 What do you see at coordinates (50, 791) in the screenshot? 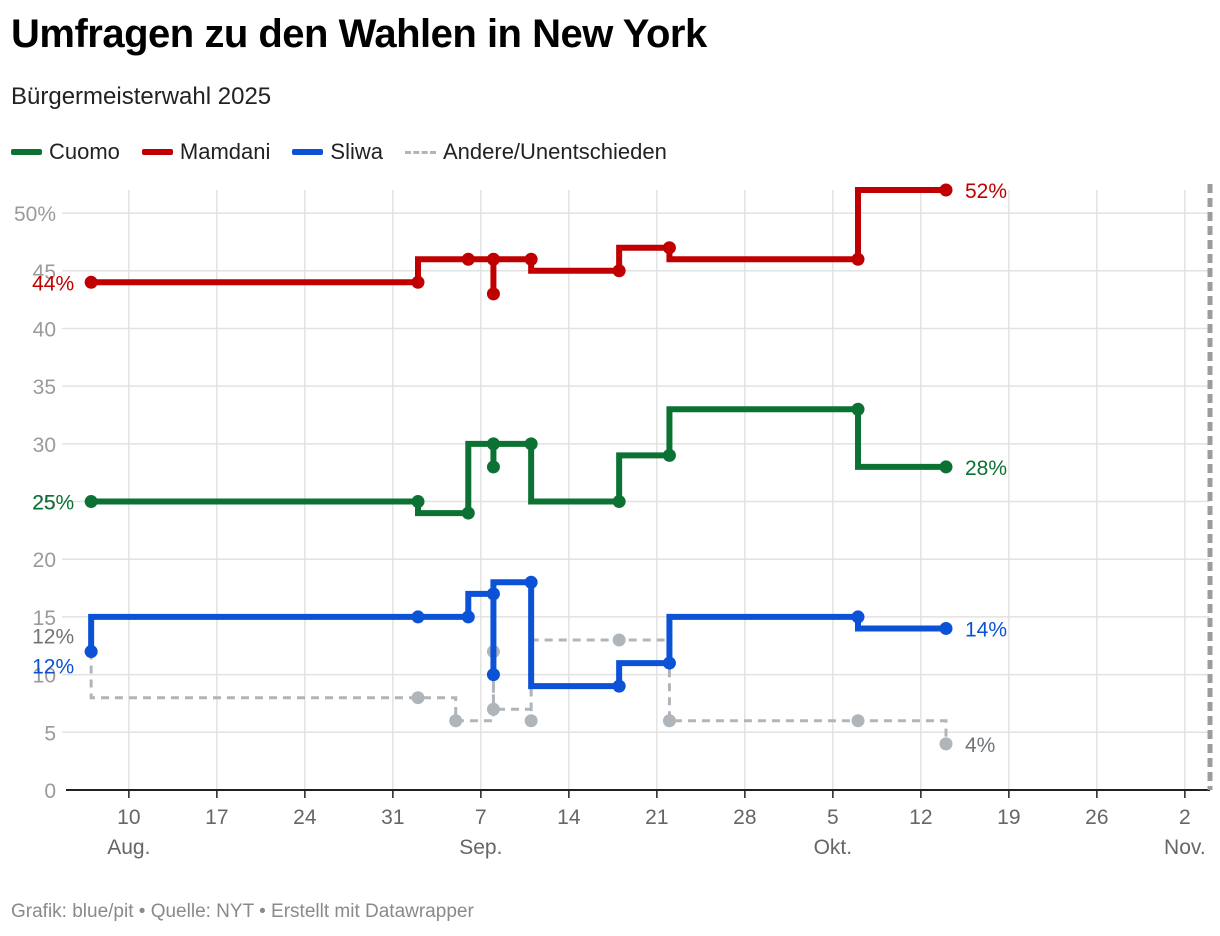
I see `y-tick-label: 0` at bounding box center [50, 791].